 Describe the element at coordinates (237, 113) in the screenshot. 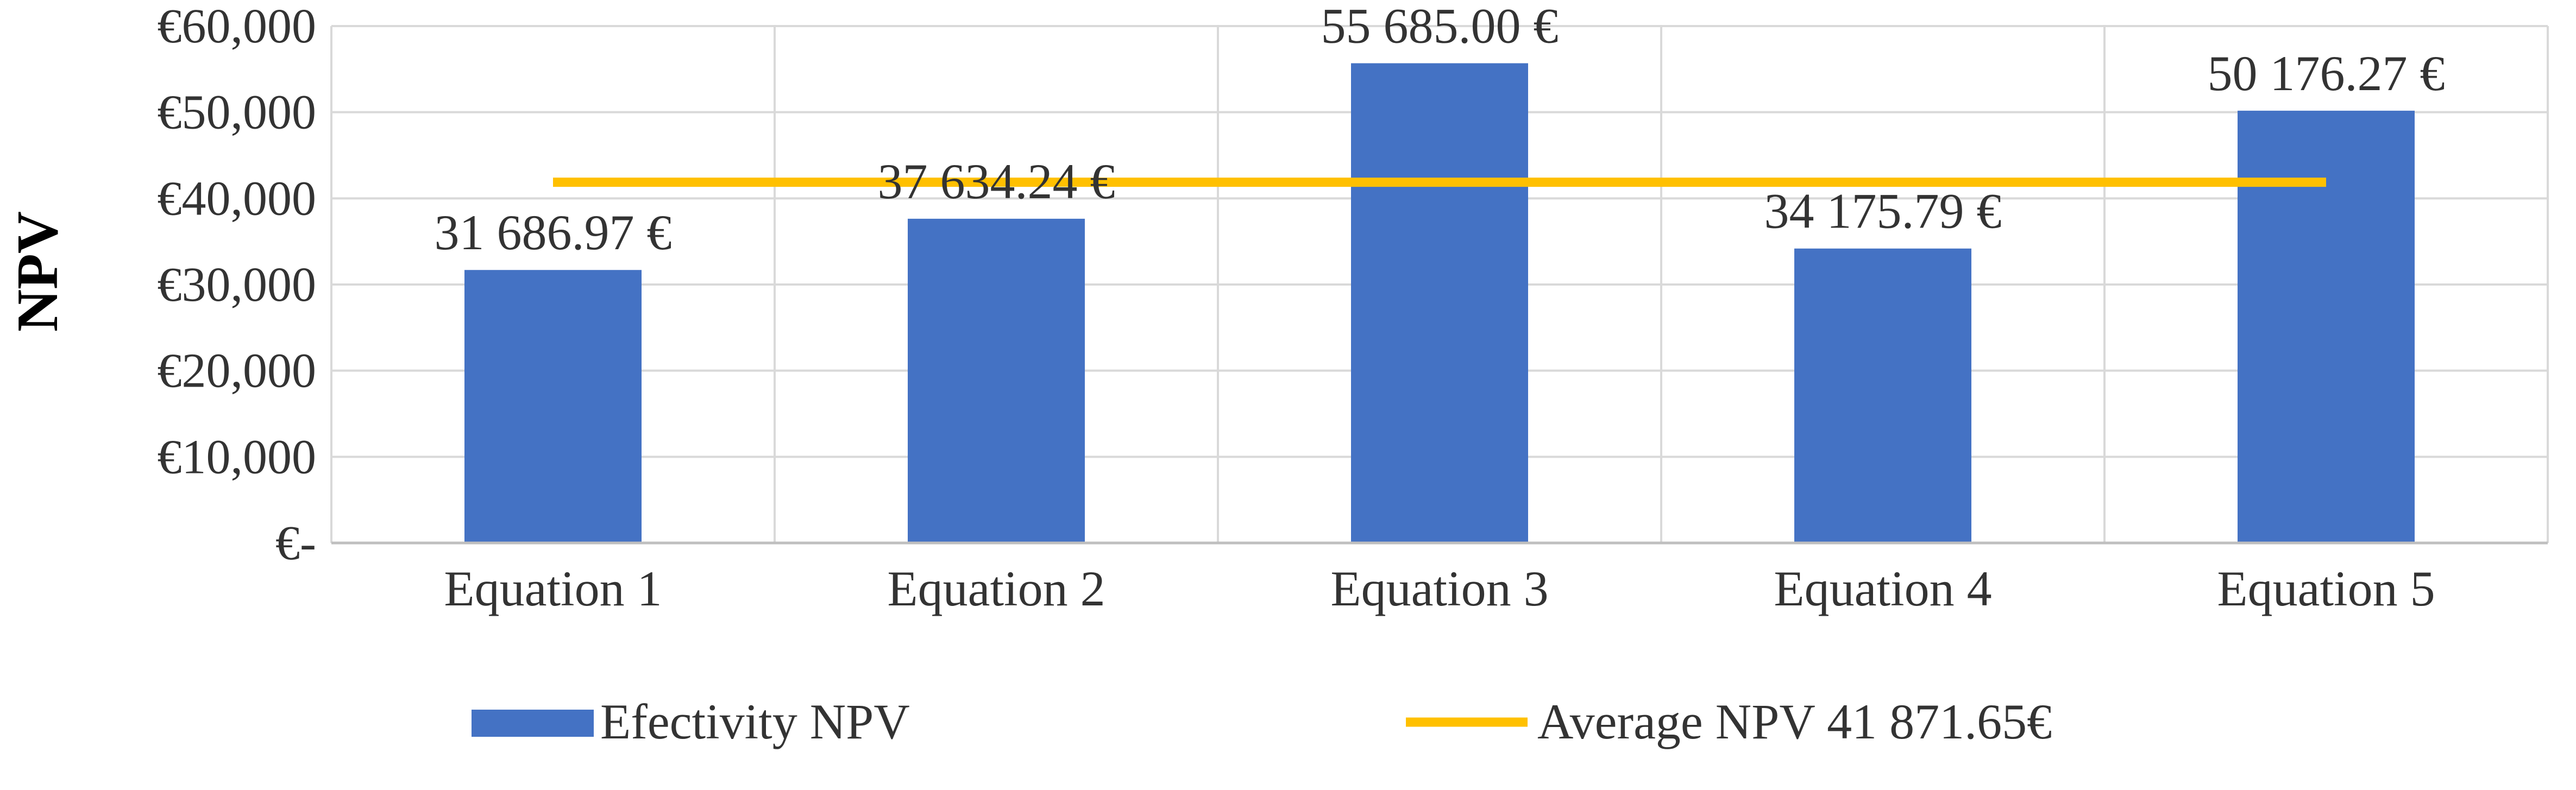

I see `y-tick-label: €50,000` at that location.